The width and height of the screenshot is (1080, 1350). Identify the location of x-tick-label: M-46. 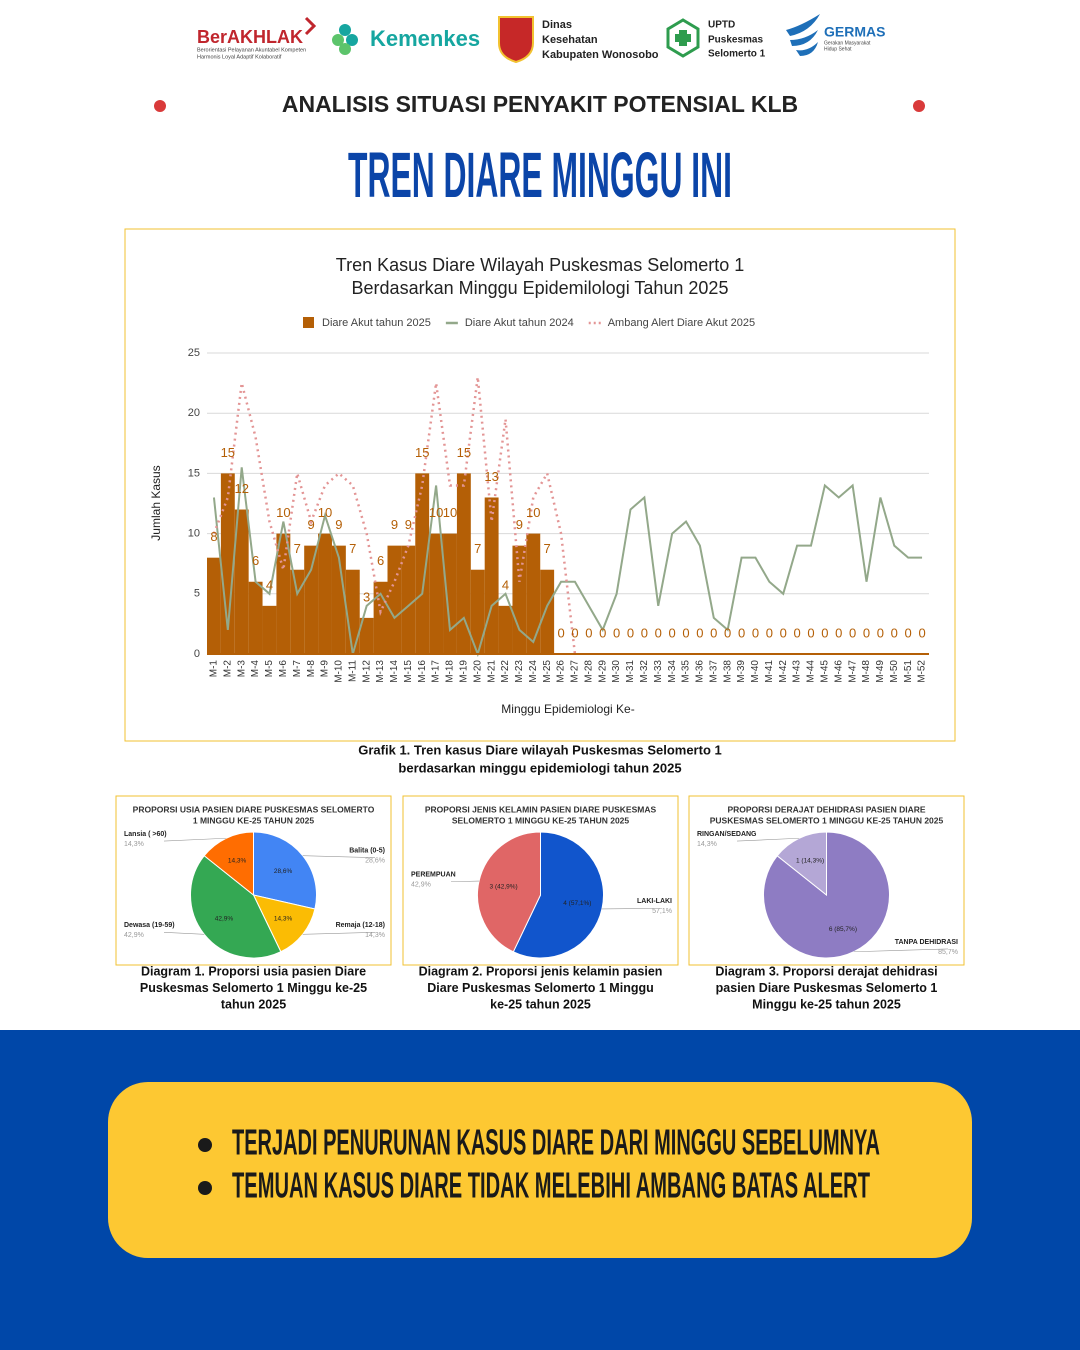
(838, 671).